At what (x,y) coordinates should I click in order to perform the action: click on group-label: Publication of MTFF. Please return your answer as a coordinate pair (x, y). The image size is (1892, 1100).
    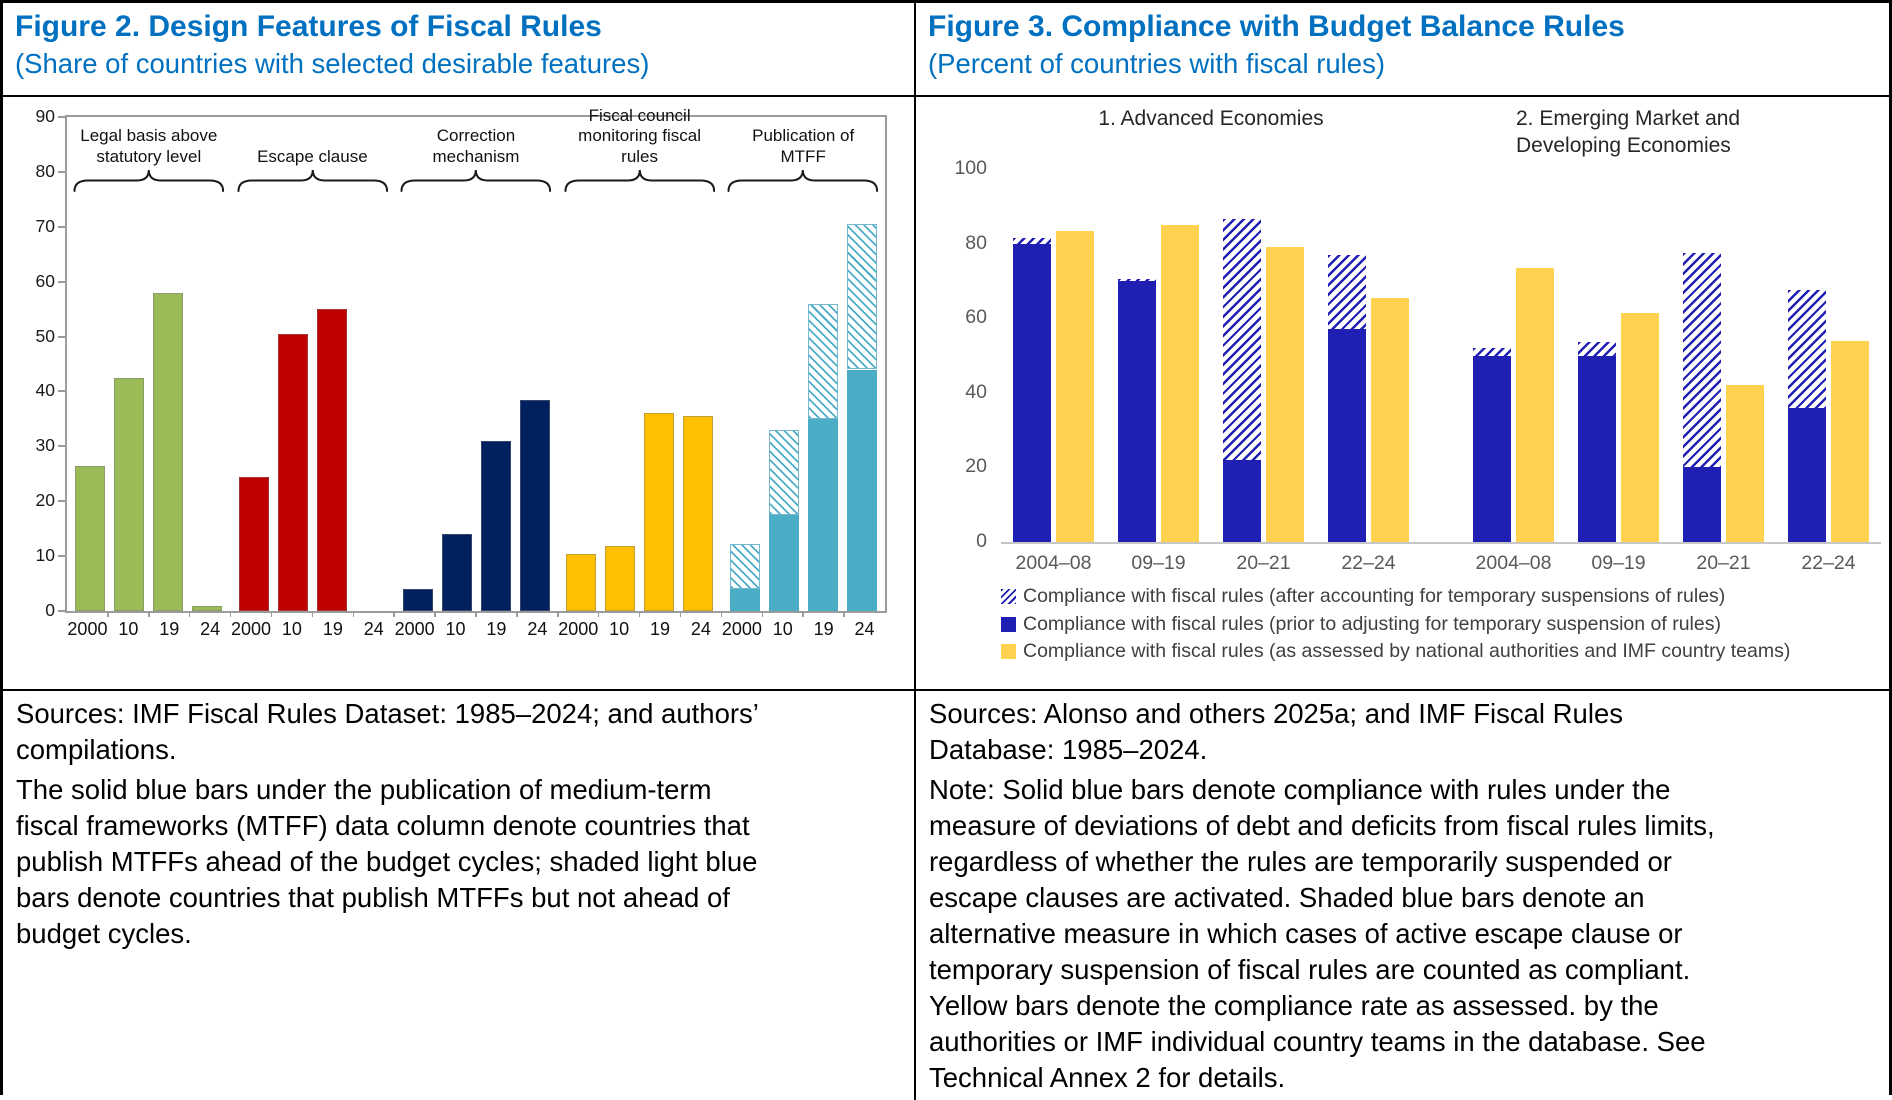
    Looking at the image, I should click on (803, 146).